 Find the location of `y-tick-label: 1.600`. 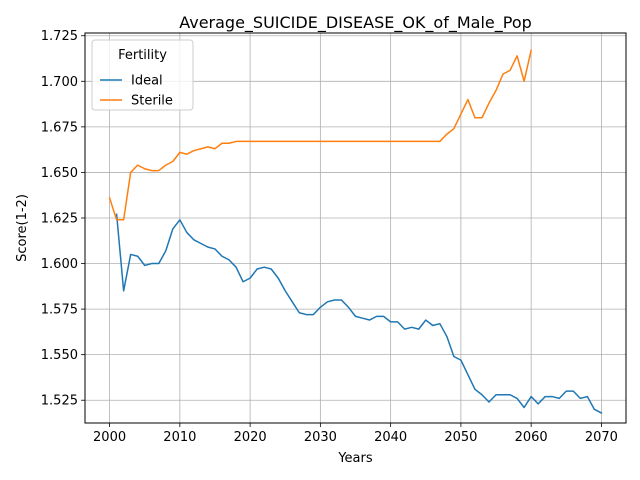

y-tick-label: 1.600 is located at coordinates (59, 264).